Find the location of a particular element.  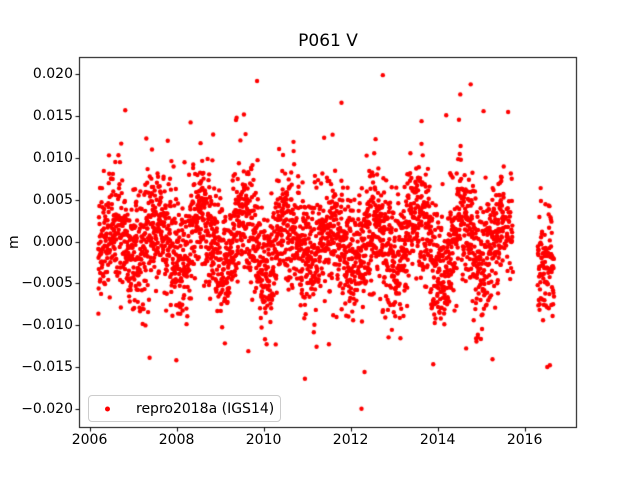

x-tick-label: 2014 is located at coordinates (437, 440).